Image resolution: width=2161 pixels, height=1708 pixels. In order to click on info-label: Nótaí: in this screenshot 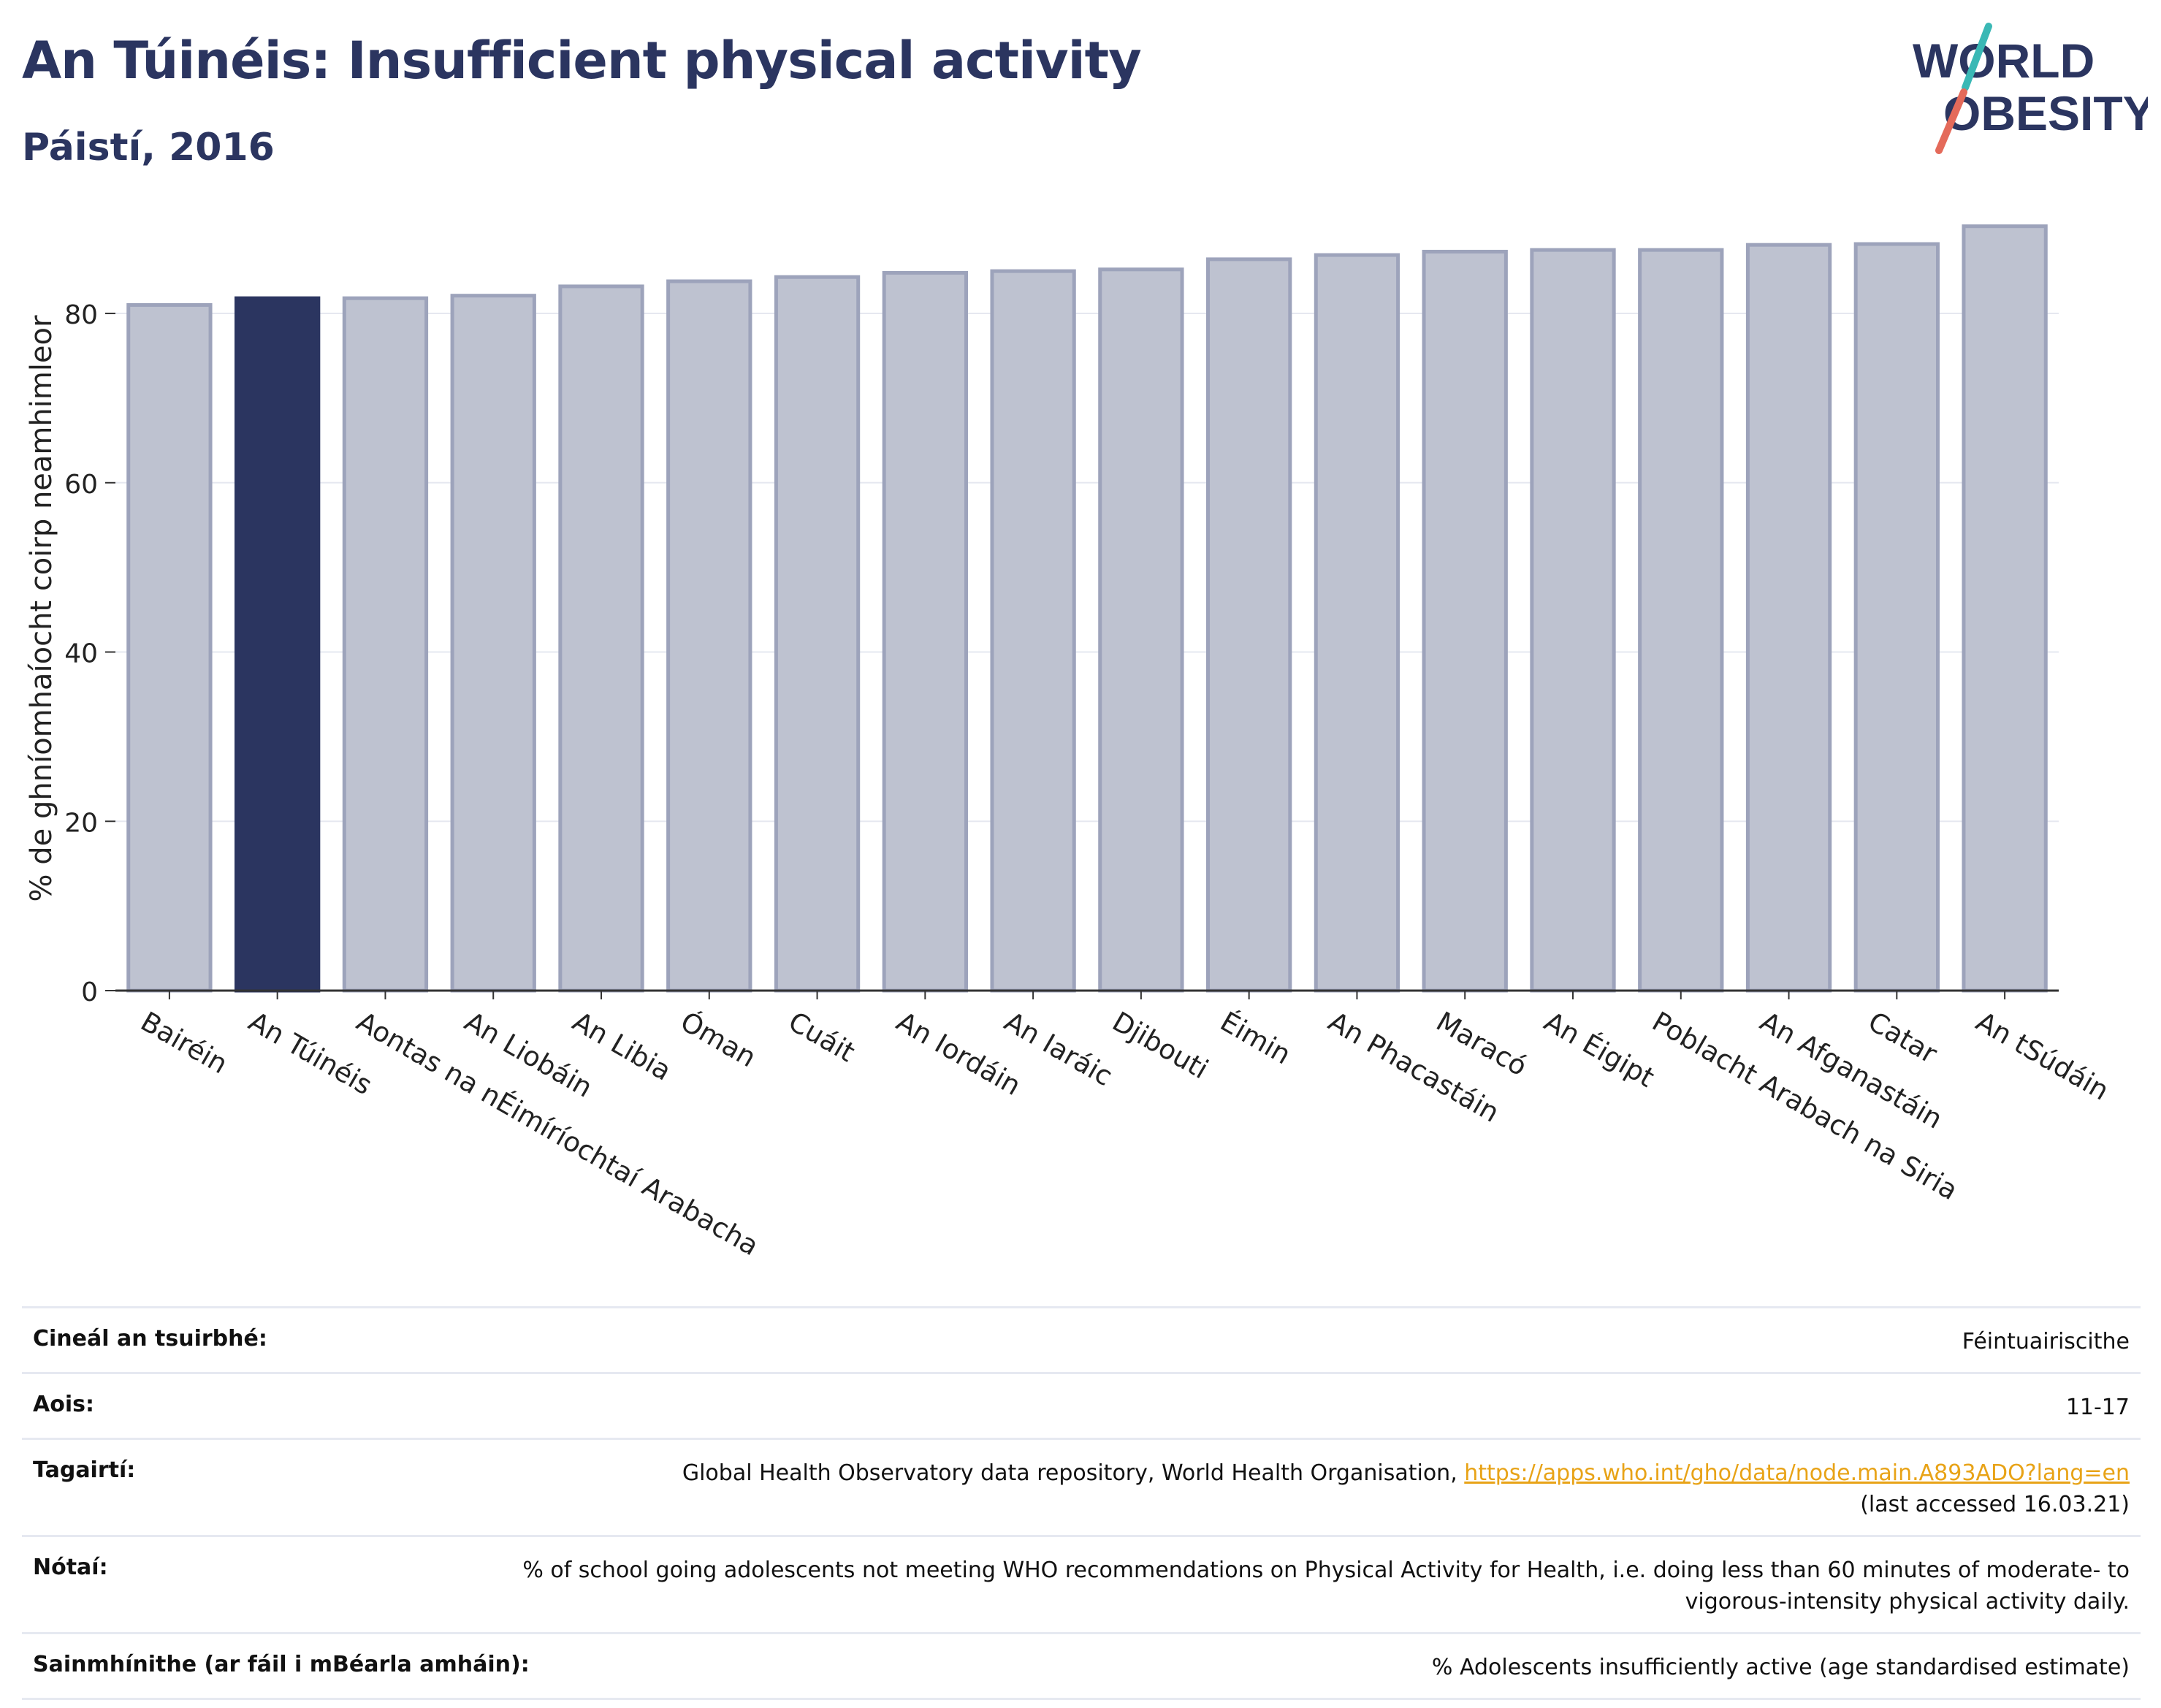, I will do `click(71, 1567)`.